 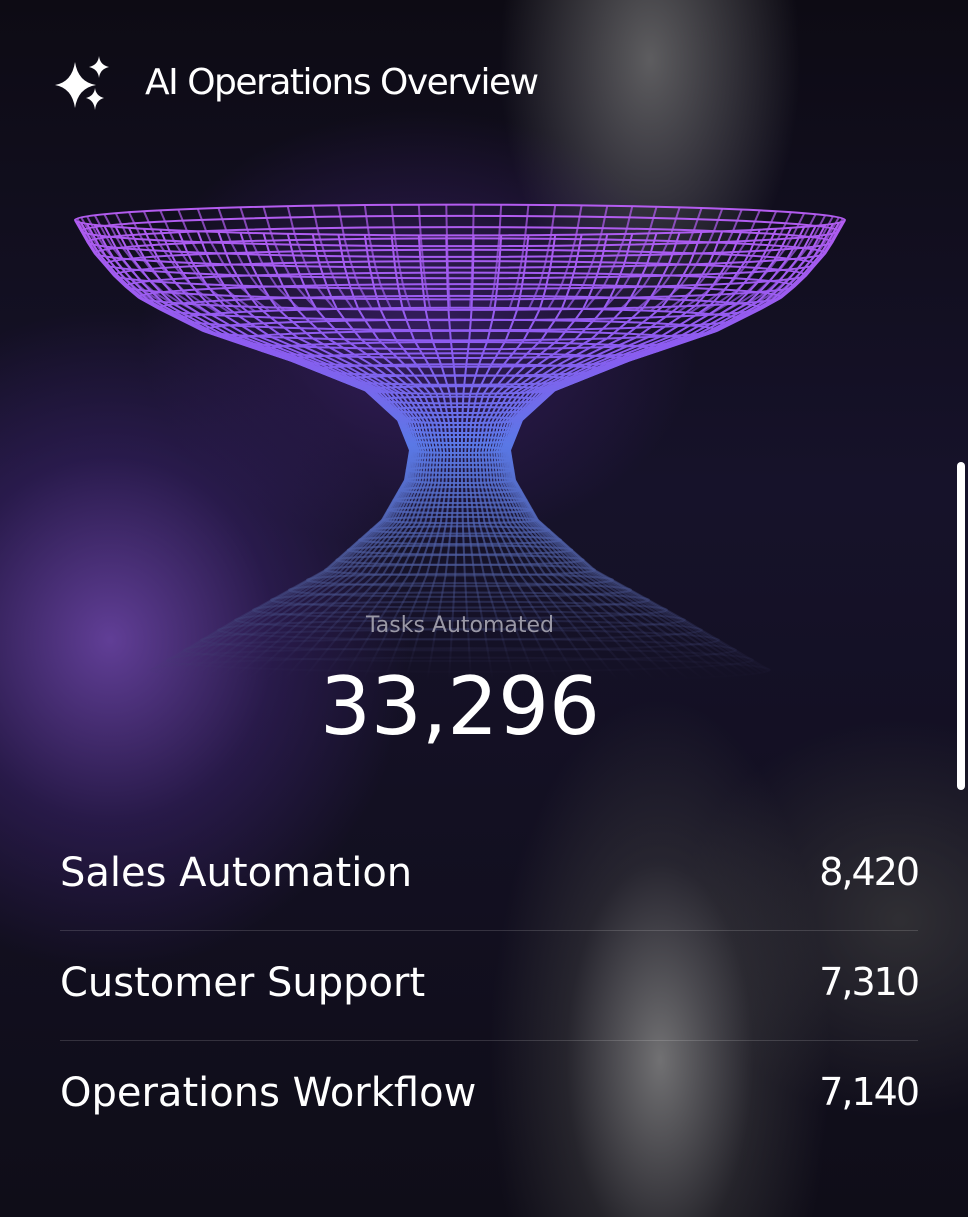 I want to click on row-label: Operations Workflow, so click(x=268, y=1093).